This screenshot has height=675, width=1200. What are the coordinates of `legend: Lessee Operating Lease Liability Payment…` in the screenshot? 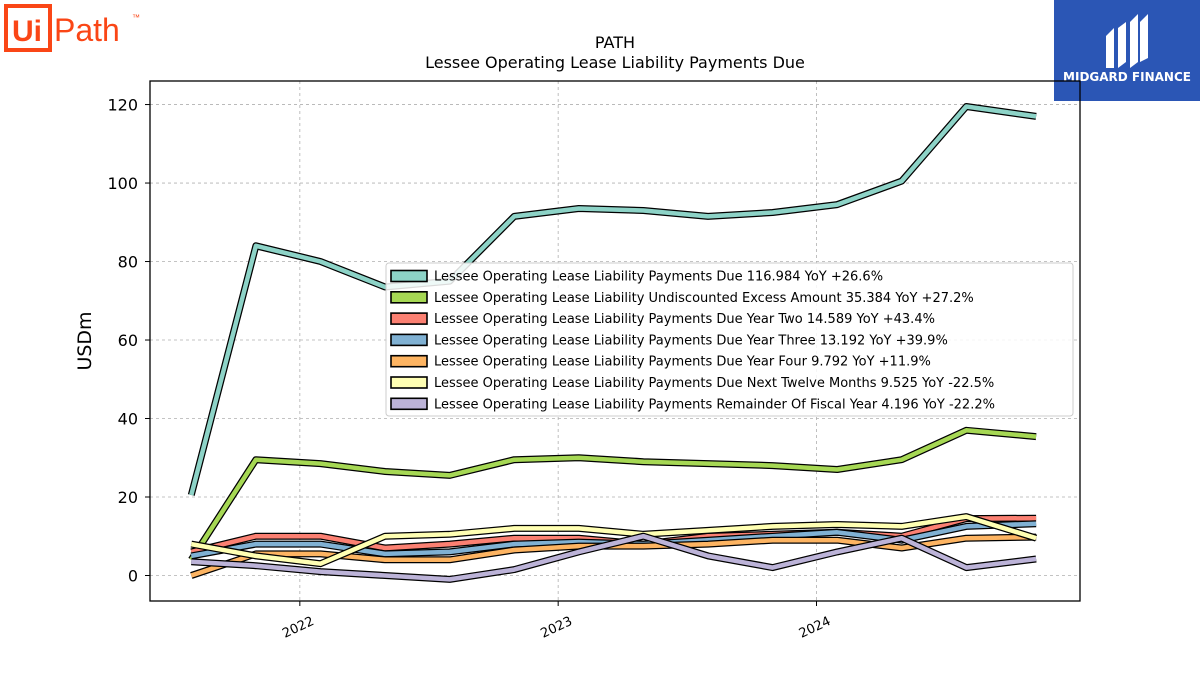 It's located at (729, 339).